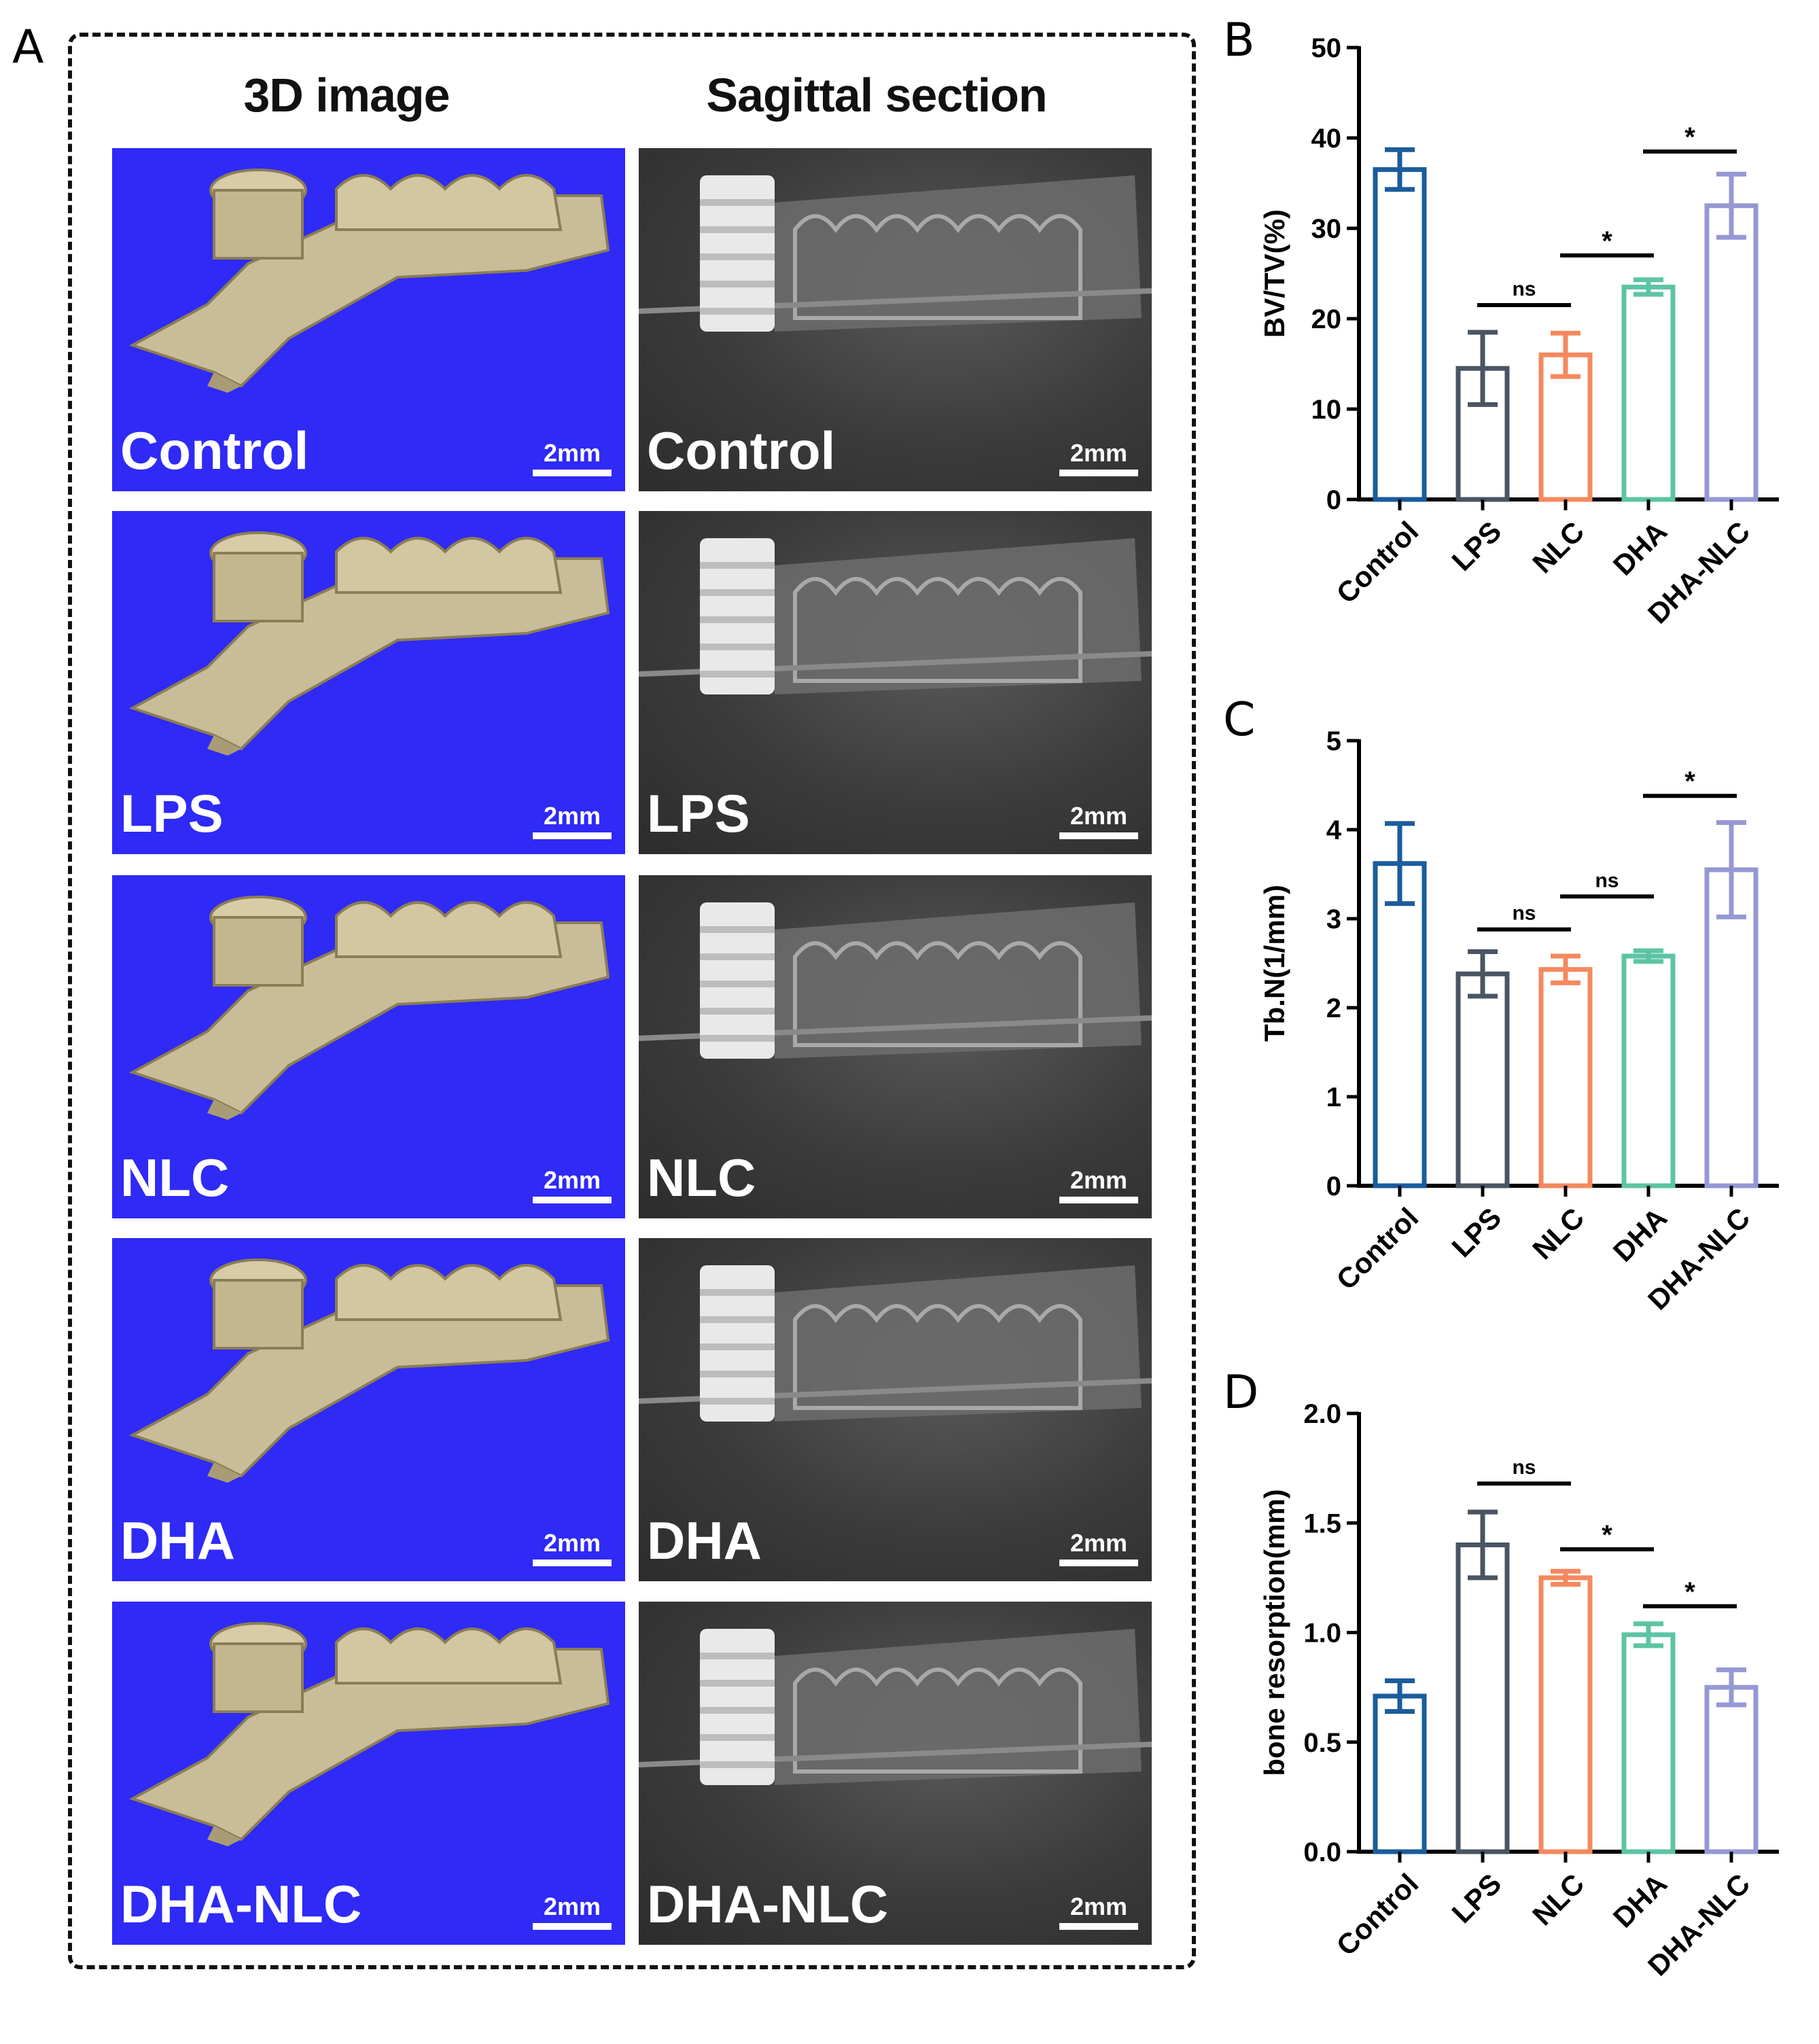 The width and height of the screenshot is (1819, 2044). Describe the element at coordinates (1322, 1852) in the screenshot. I see `y-tick-label: 0.0` at that location.